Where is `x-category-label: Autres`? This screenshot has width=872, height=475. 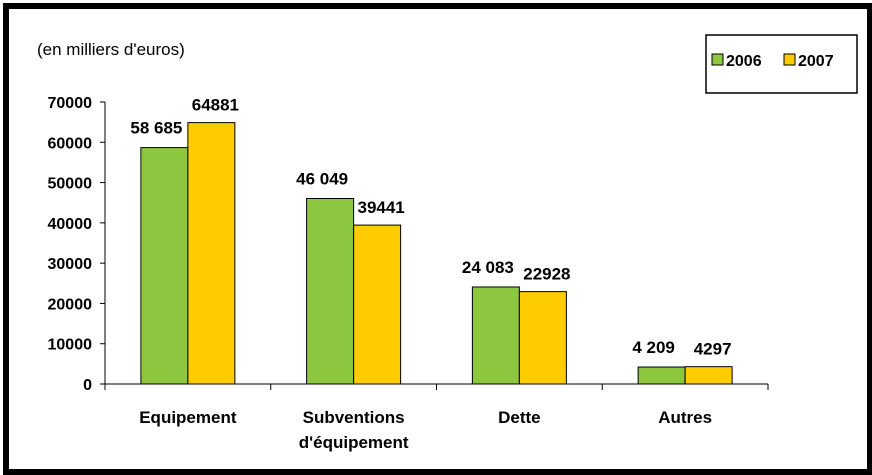 x-category-label: Autres is located at coordinates (685, 417).